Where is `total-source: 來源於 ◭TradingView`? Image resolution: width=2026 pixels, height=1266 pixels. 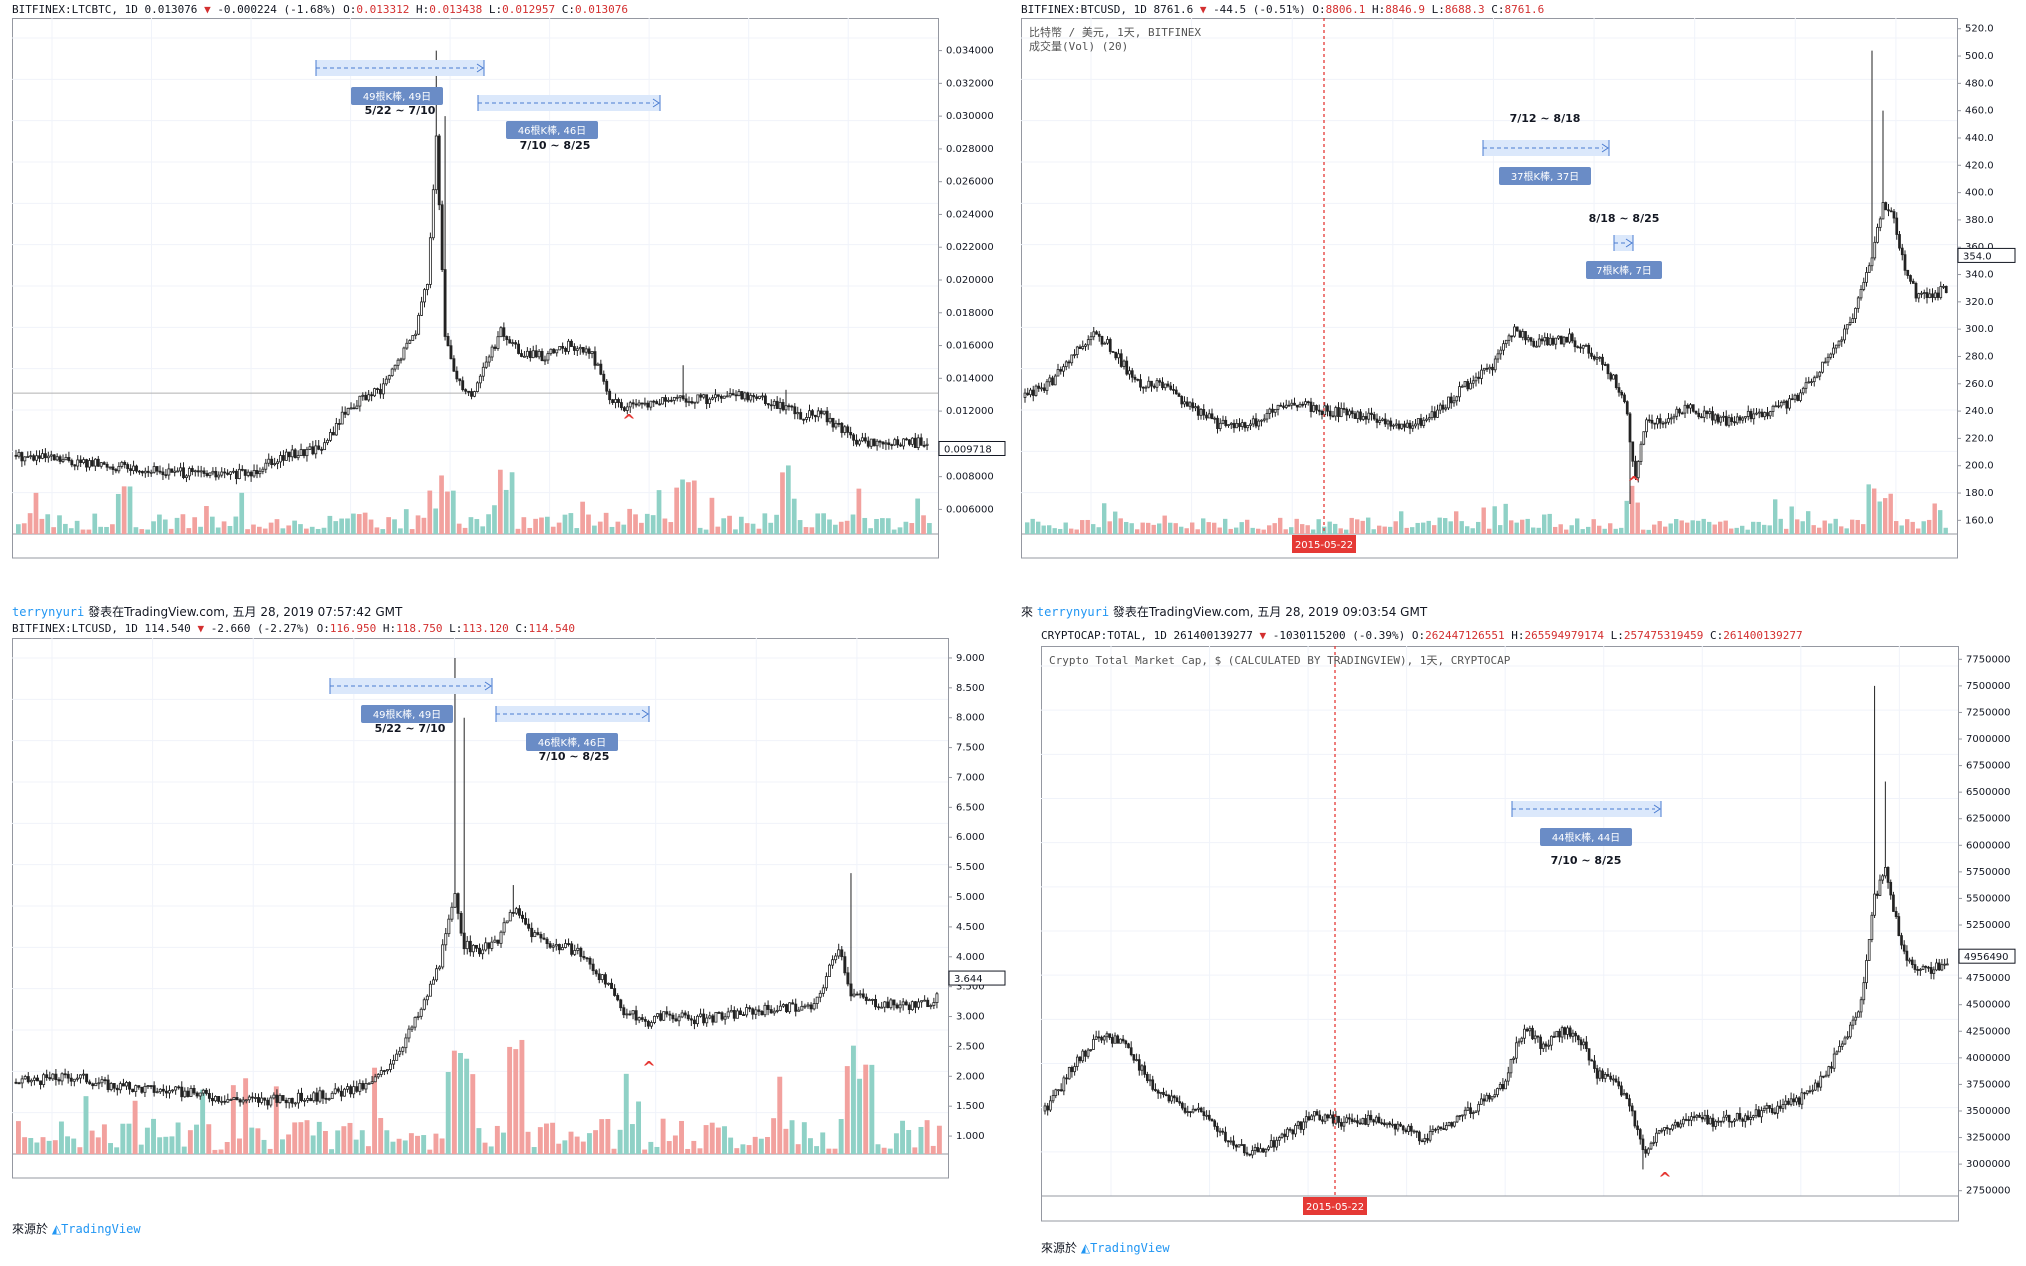
total-source: 來源於 ◭TradingView is located at coordinates (1105, 1247).